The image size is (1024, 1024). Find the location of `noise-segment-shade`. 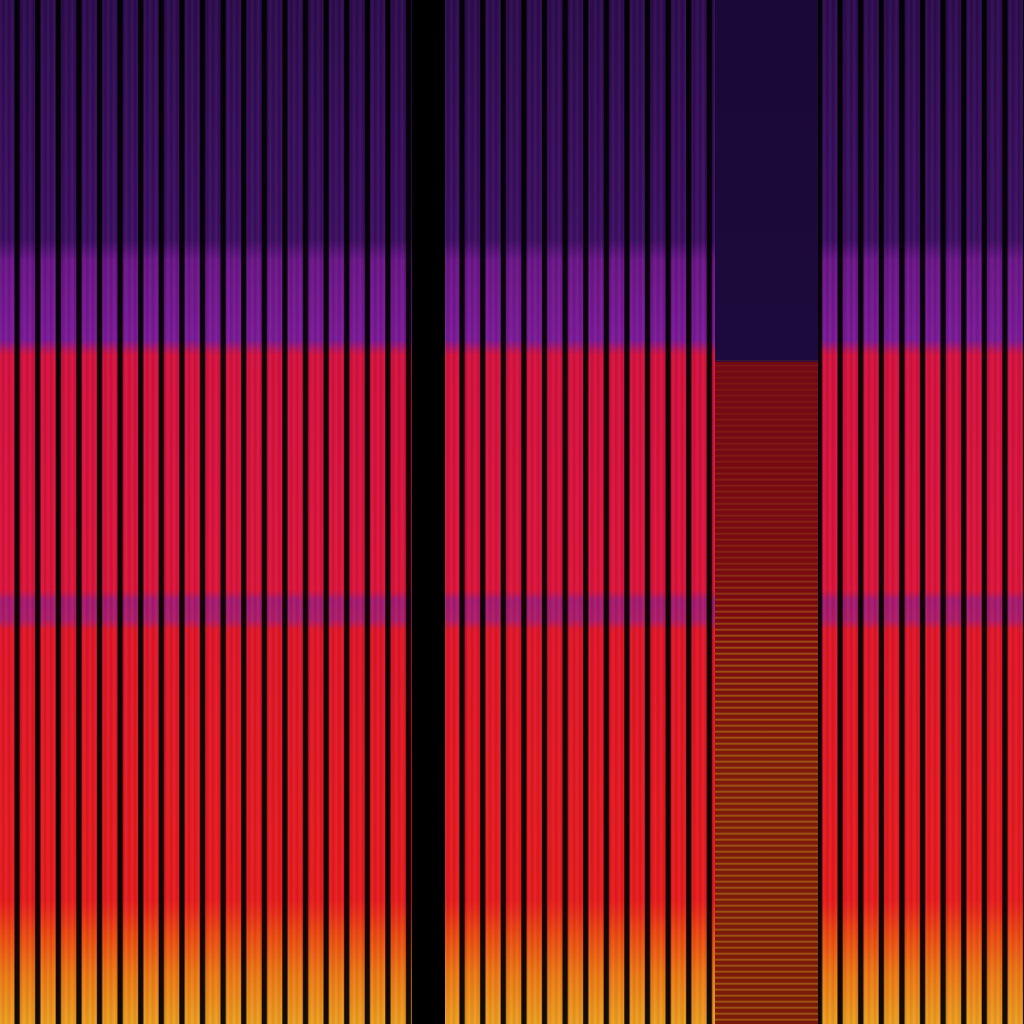

noise-segment-shade is located at coordinates (766, 693).